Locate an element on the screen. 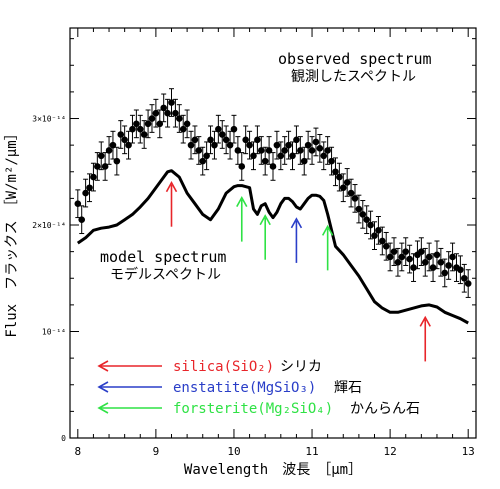  legend-label-ja: かんらん石 is located at coordinates (385, 409).